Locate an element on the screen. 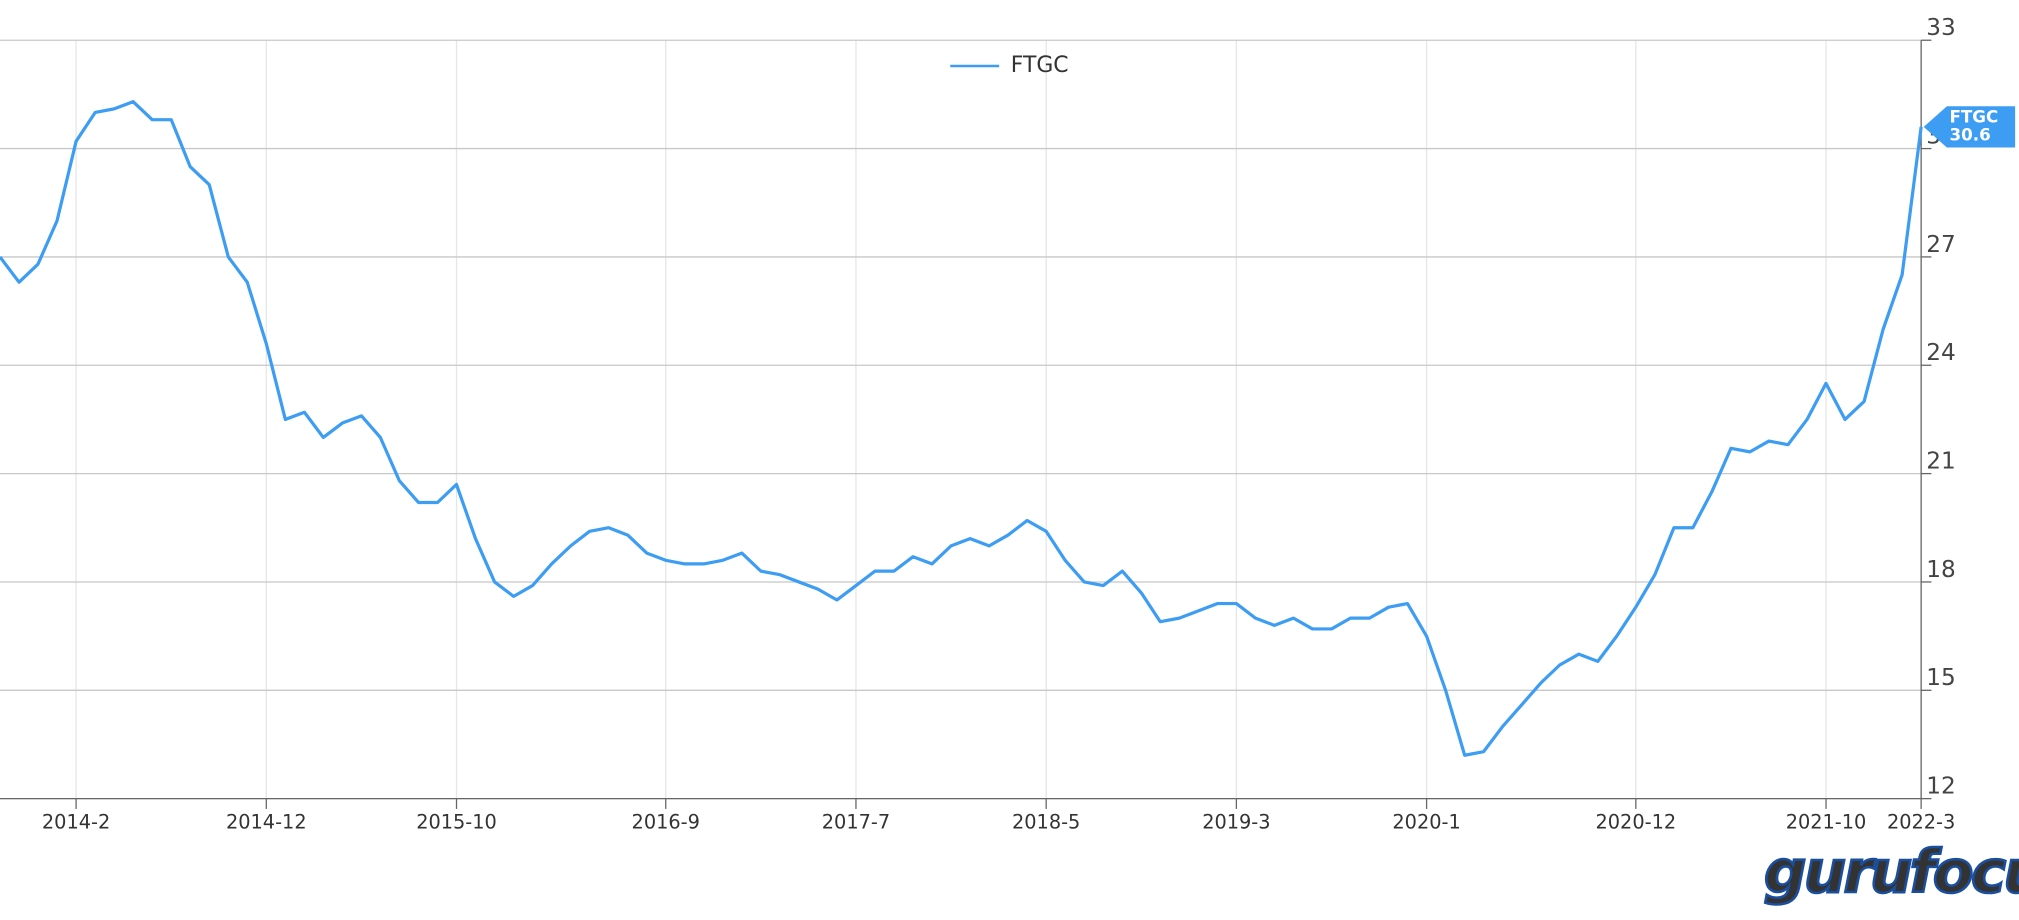 The width and height of the screenshot is (2019, 920). y-tick-label: 21 is located at coordinates (1940, 461).